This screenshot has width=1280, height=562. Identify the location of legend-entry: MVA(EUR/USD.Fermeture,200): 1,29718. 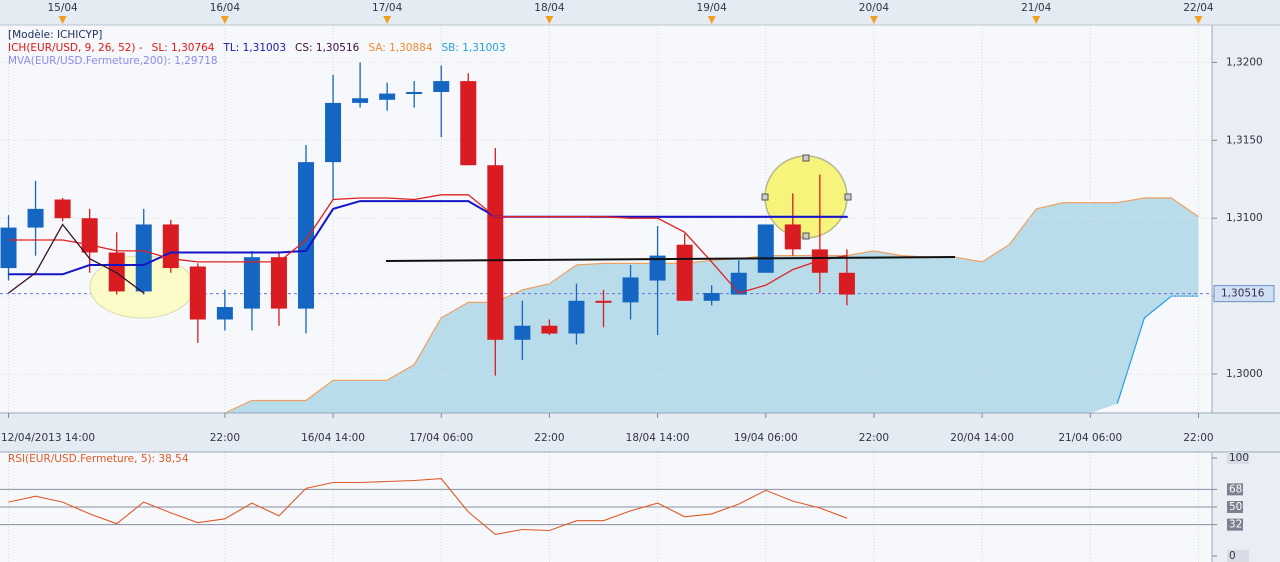
(113, 61).